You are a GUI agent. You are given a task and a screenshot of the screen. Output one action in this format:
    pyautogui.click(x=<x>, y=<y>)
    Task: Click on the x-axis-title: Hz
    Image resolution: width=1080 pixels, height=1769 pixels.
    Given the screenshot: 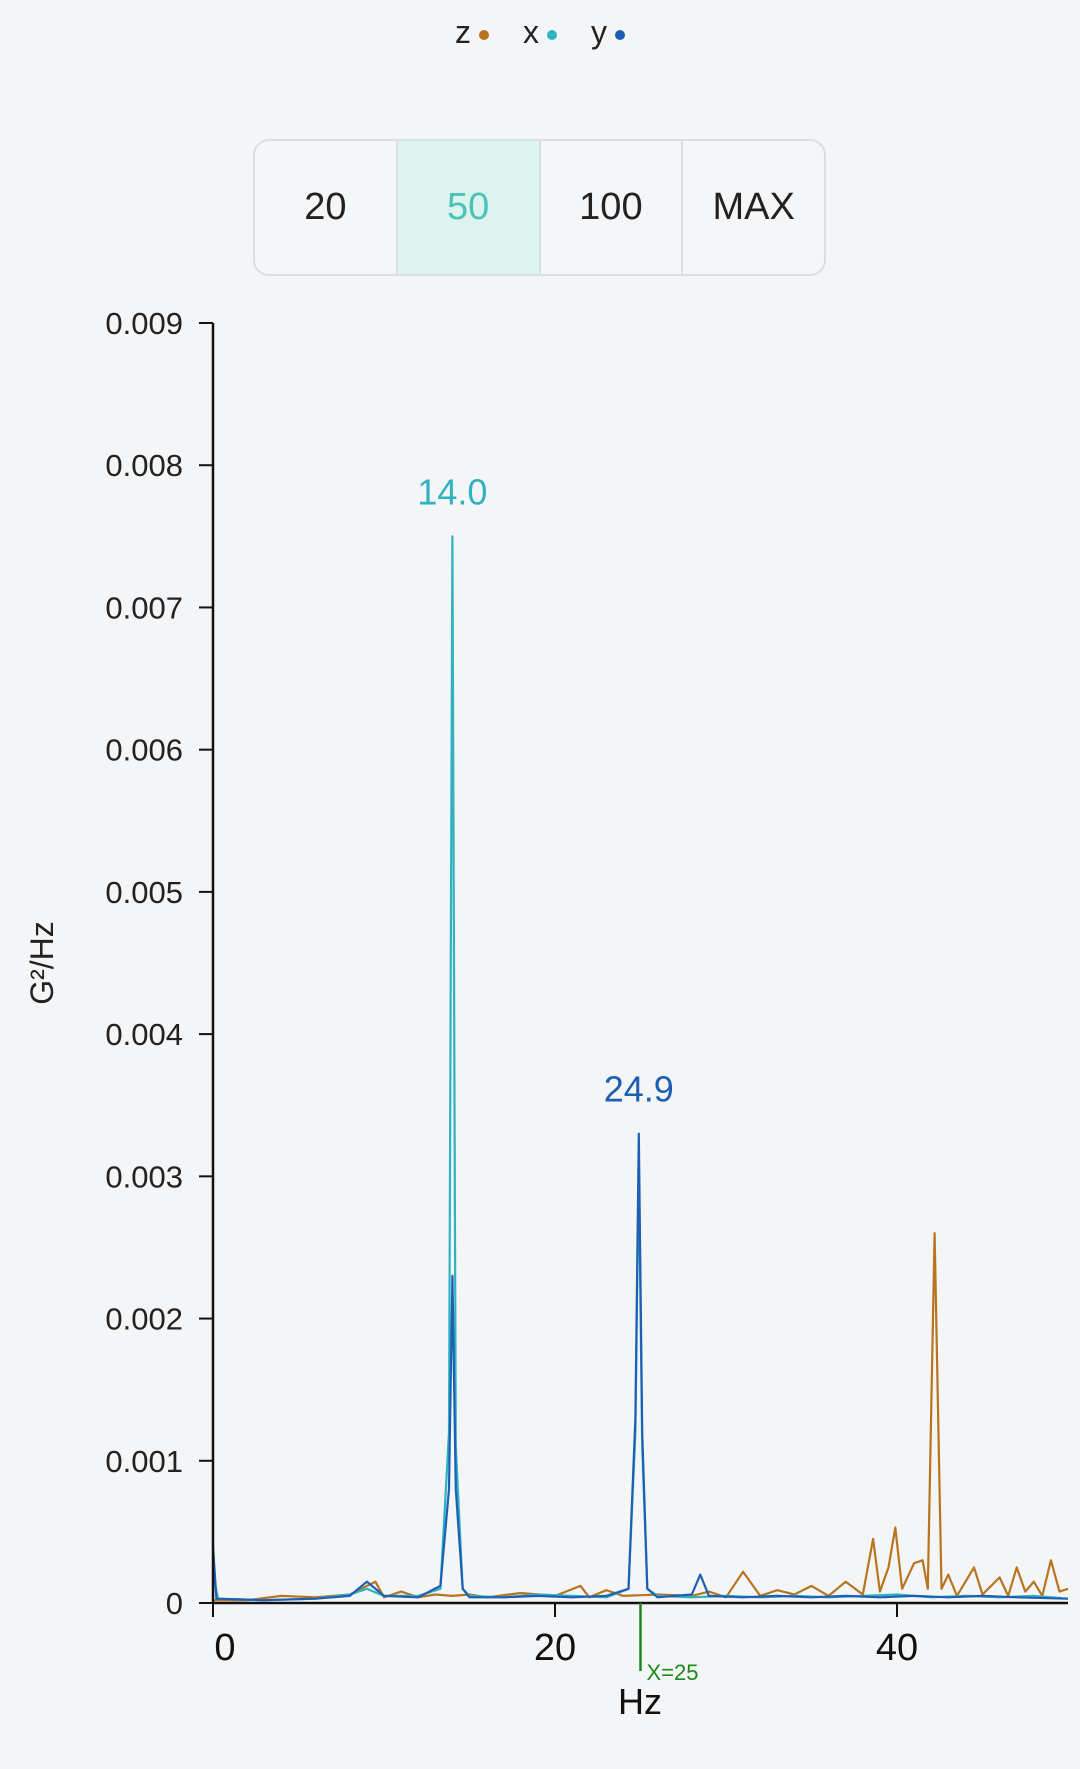 What is the action you would take?
    pyautogui.click(x=640, y=1701)
    